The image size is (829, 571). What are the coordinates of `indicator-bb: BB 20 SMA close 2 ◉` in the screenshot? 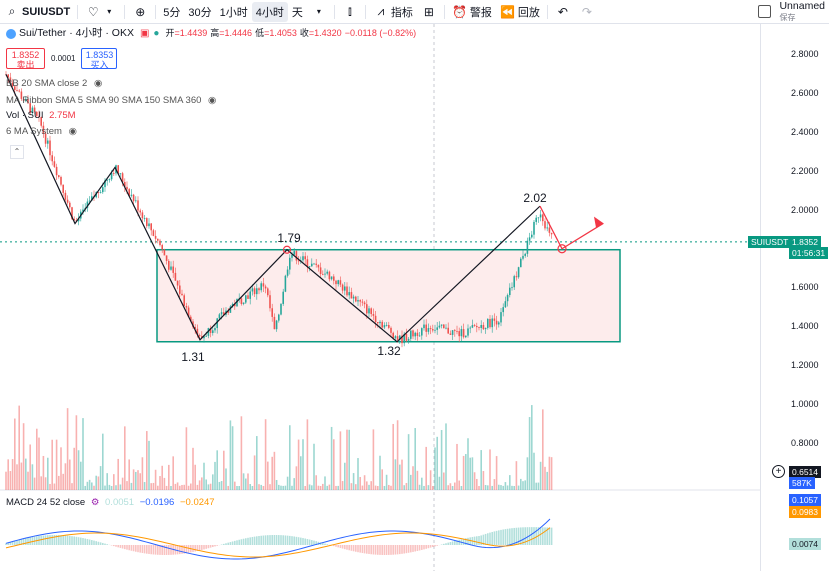 It's located at (54, 83).